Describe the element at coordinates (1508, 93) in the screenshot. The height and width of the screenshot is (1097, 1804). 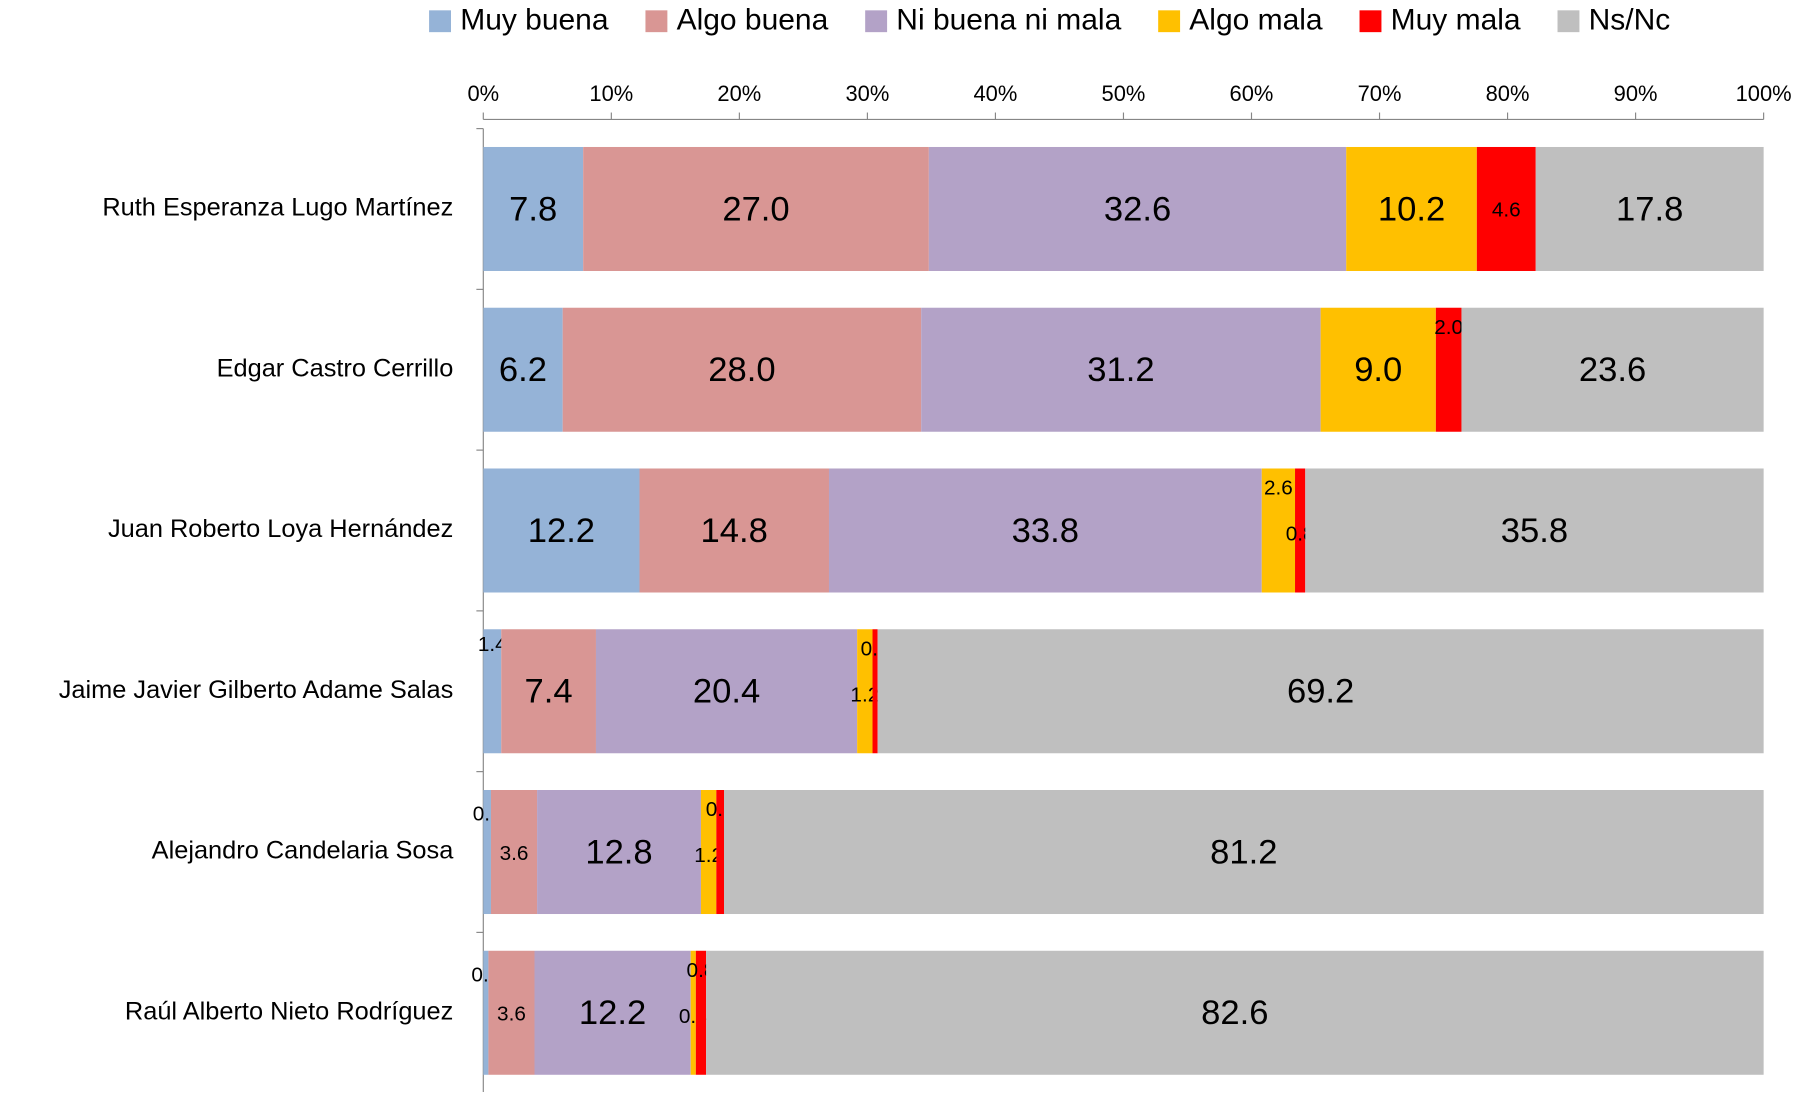
I see `x-tick-label: 80%` at that location.